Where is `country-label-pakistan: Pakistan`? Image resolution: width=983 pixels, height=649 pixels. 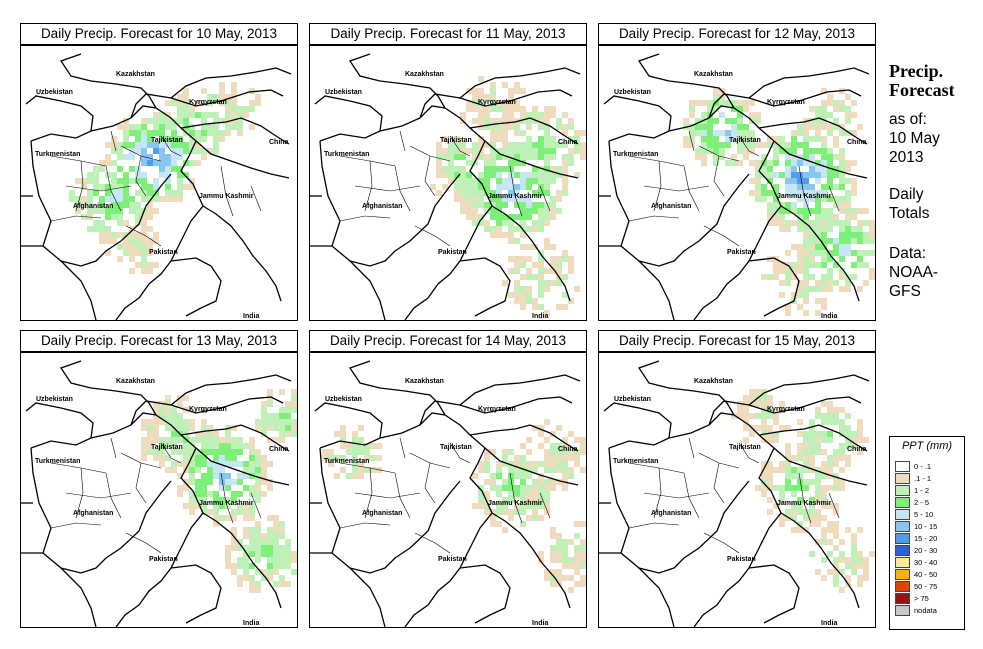
country-label-pakistan: Pakistan is located at coordinates (163, 559).